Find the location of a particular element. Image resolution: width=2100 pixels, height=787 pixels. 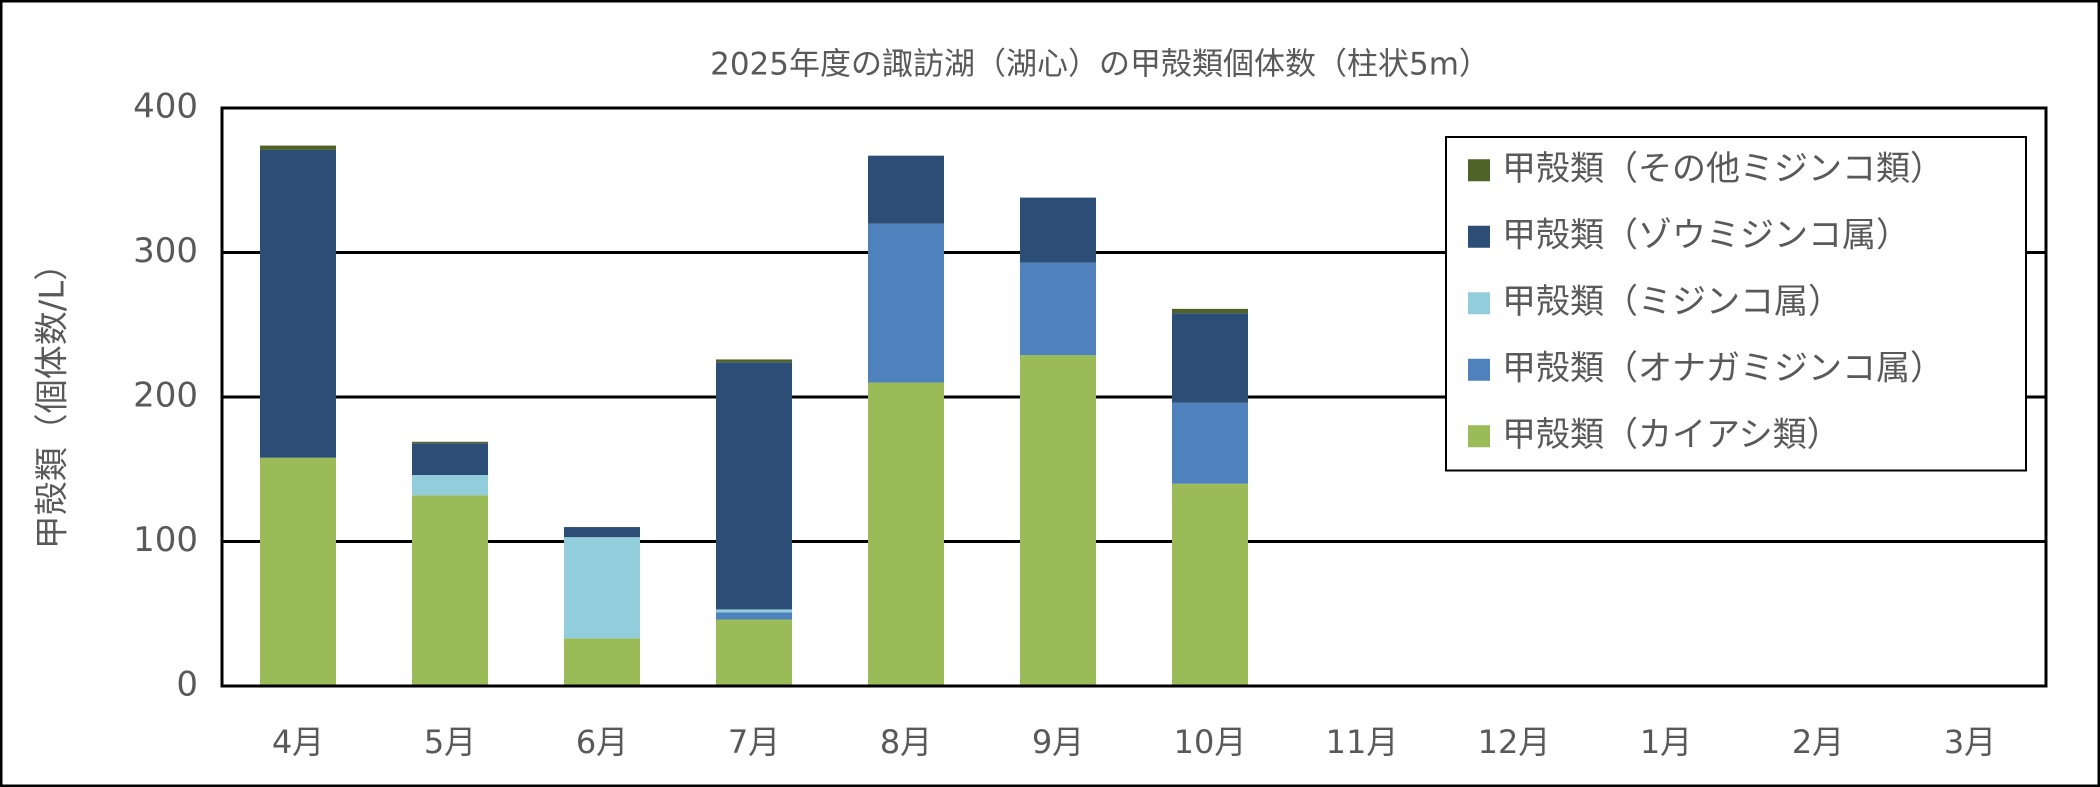

legend-label: 甲殻類（その他ミジンコ類） is located at coordinates (1723, 169).